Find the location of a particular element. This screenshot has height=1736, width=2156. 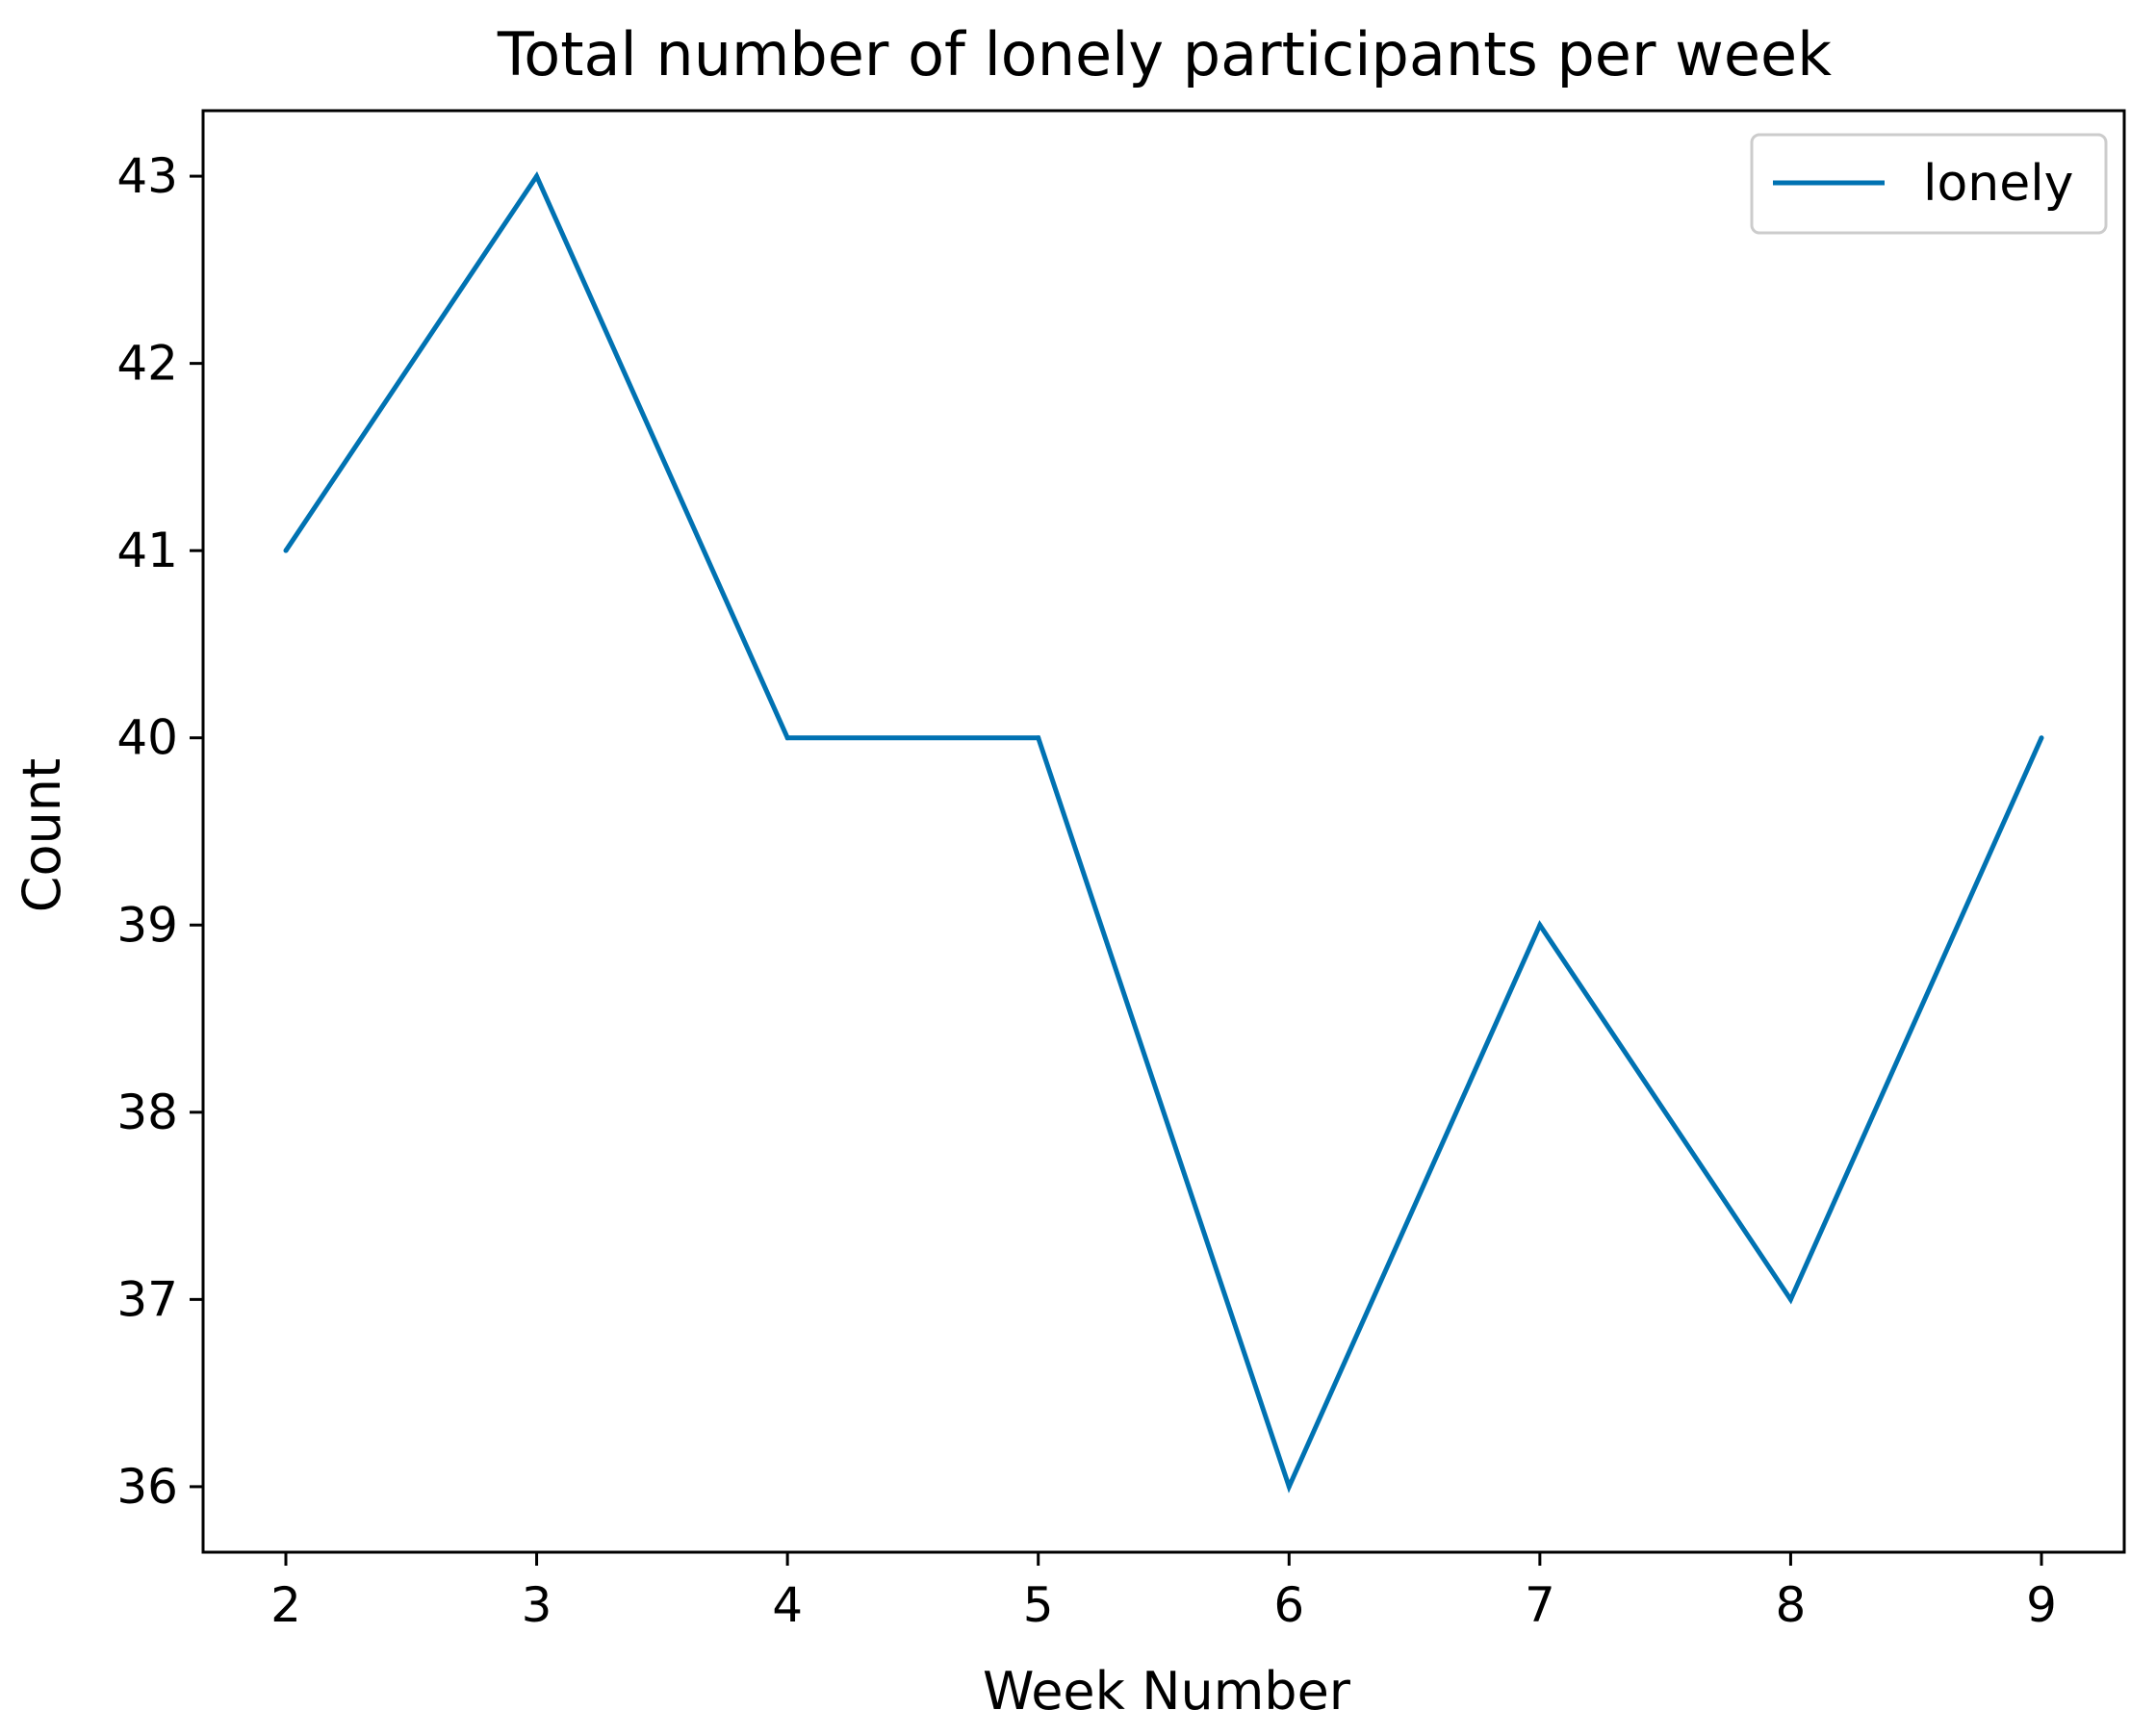

y-axis: 36 37 38 39 40 41 42 43 is located at coordinates (159, 831).